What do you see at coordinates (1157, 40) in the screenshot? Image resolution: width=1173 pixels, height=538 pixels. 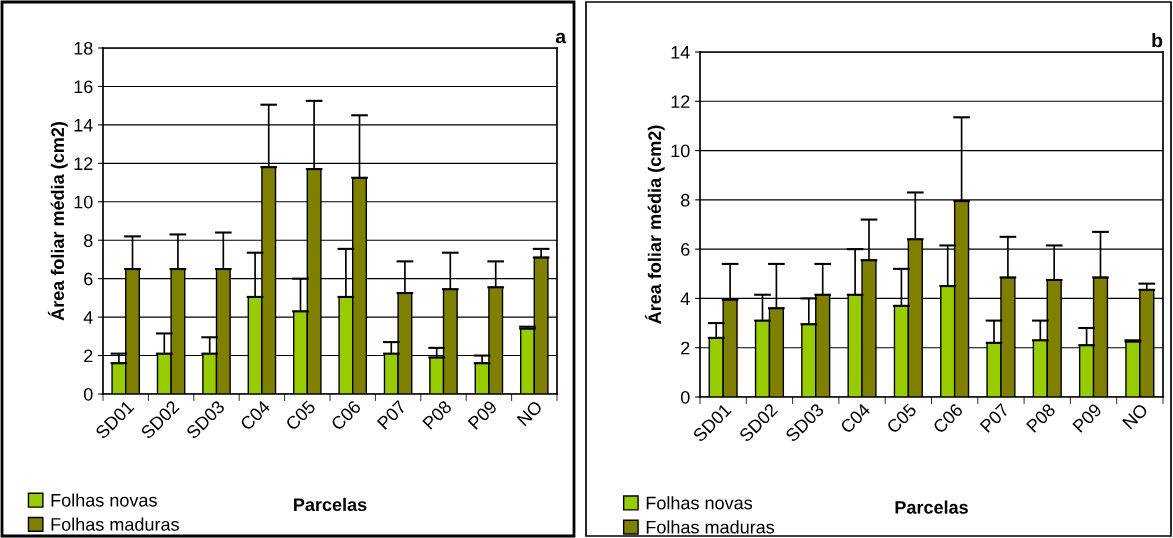 I see `chart-title: b` at bounding box center [1157, 40].